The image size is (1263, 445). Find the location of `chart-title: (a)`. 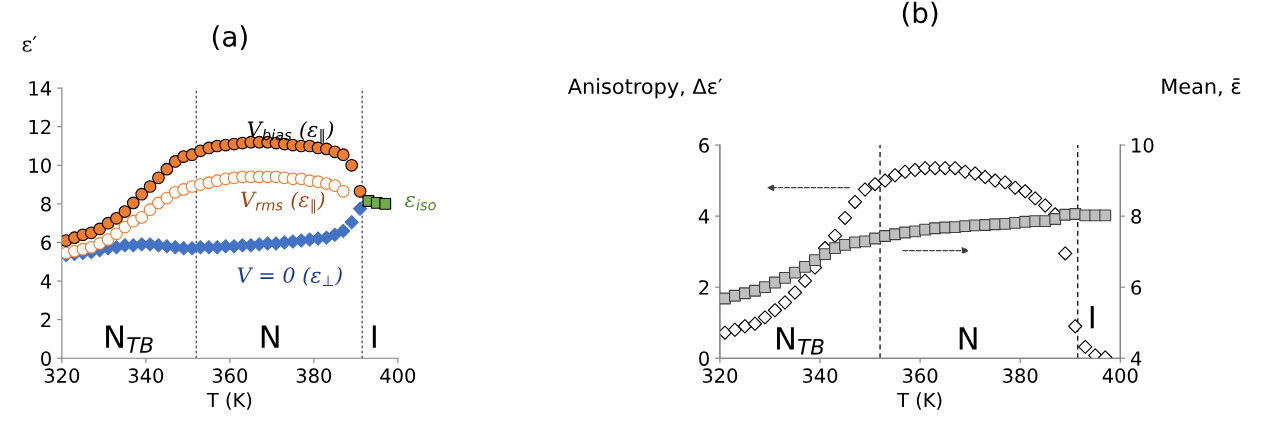

chart-title: (a) is located at coordinates (229, 38).